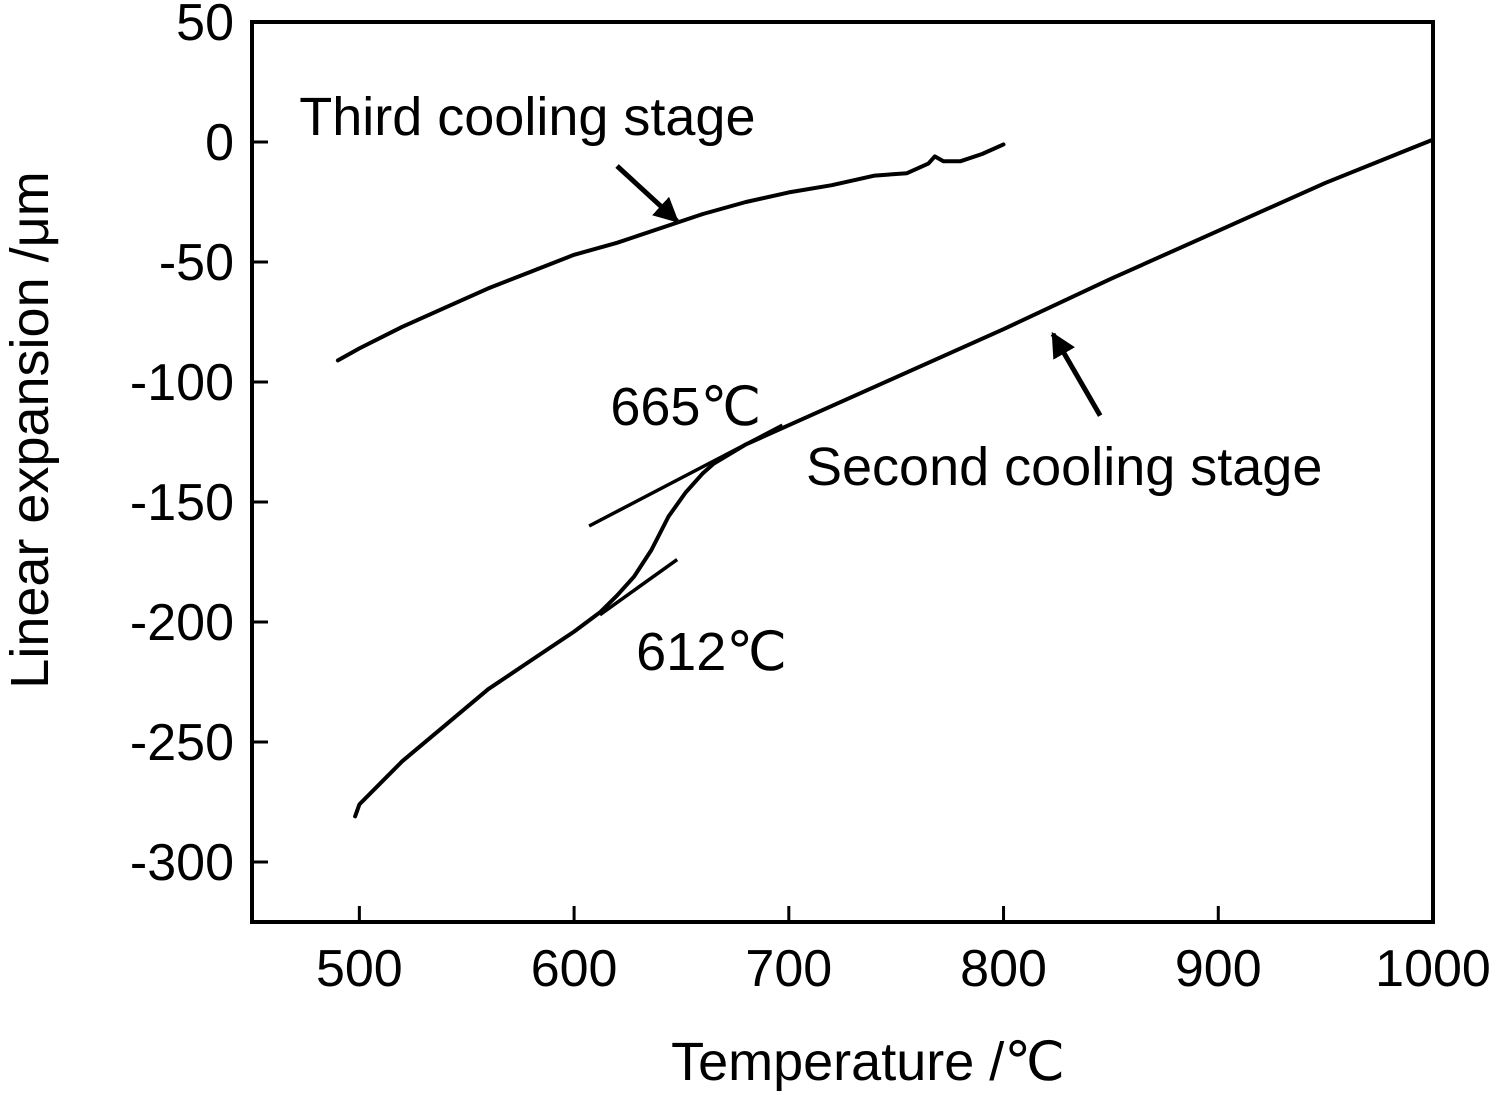 This screenshot has height=1095, width=1505. Describe the element at coordinates (711, 652) in the screenshot. I see `annotation-label-3: 612℃` at that location.